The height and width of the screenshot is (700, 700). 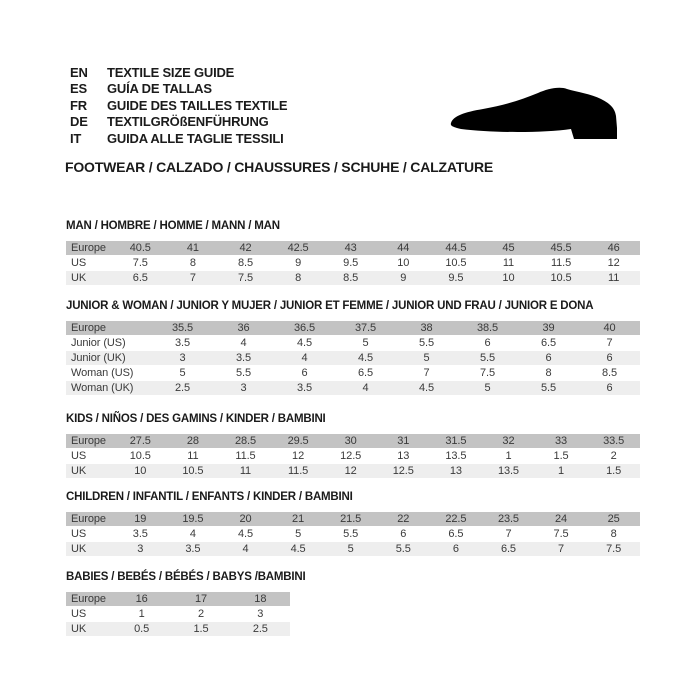 I want to click on size-cell: 27.5, so click(x=140, y=441).